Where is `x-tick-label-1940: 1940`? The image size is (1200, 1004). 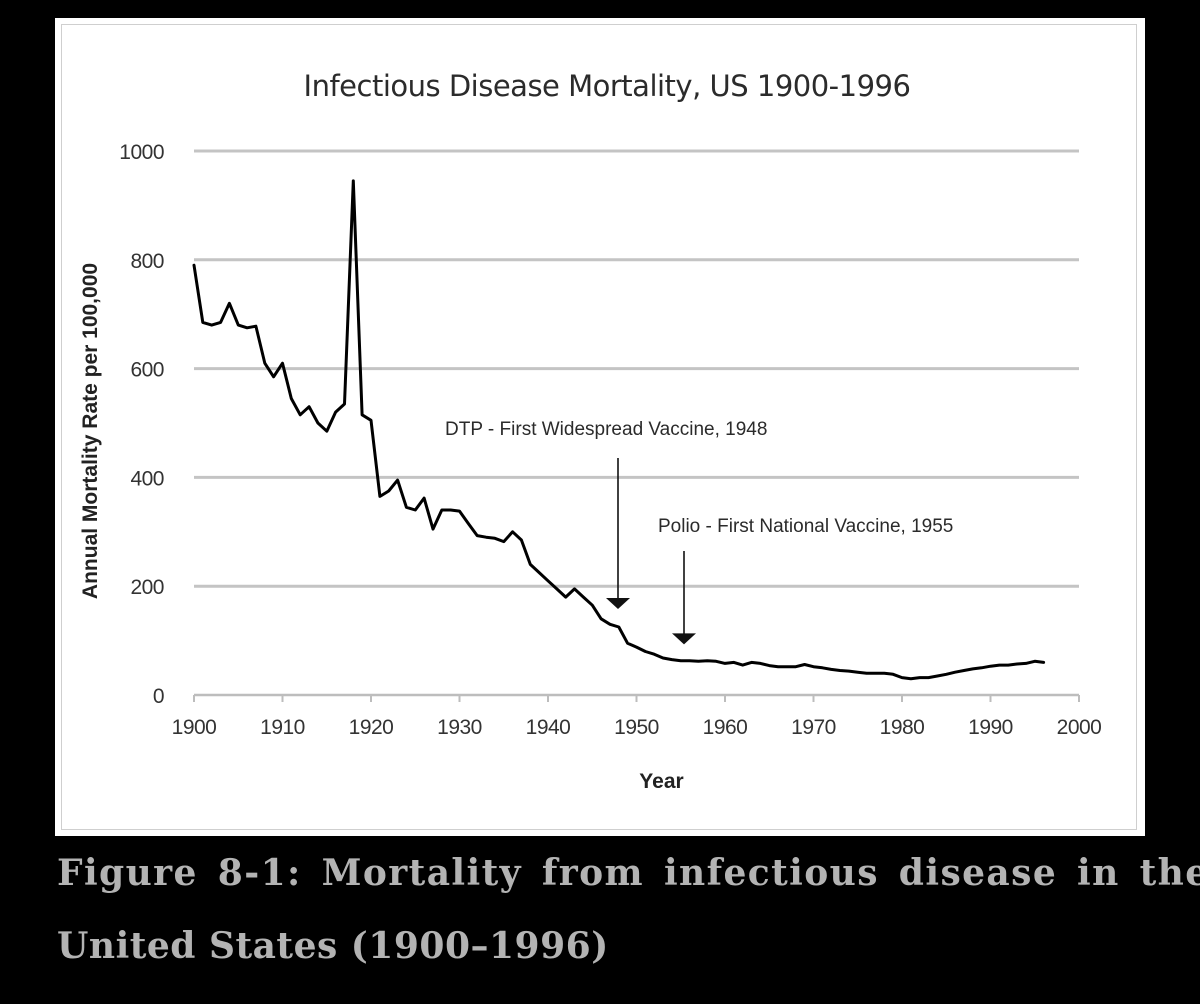
x-tick-label-1940: 1940 is located at coordinates (548, 727).